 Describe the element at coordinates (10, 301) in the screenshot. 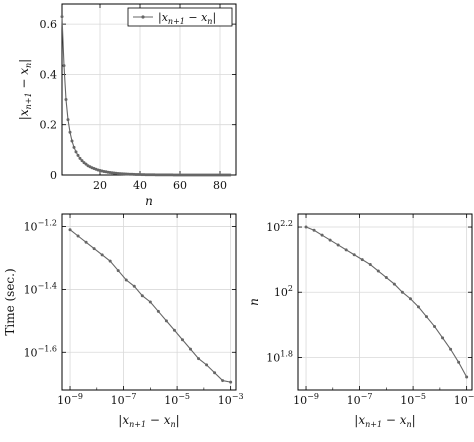

I see `y-axis-label: Time (sec.)` at that location.